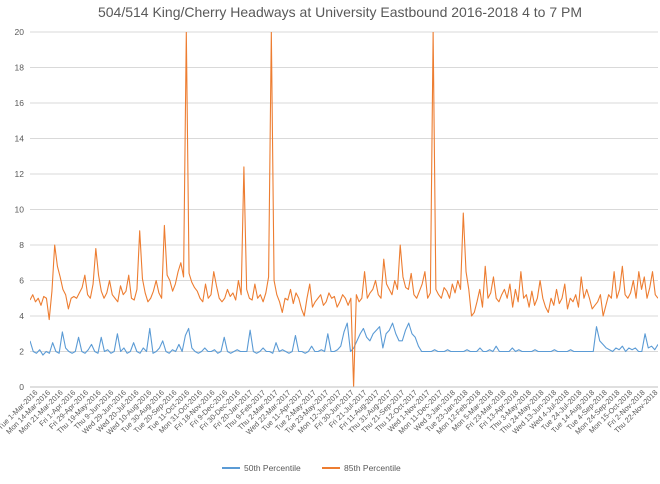 This screenshot has width=660, height=484. I want to click on y-tick-label: 0, so click(21, 387).